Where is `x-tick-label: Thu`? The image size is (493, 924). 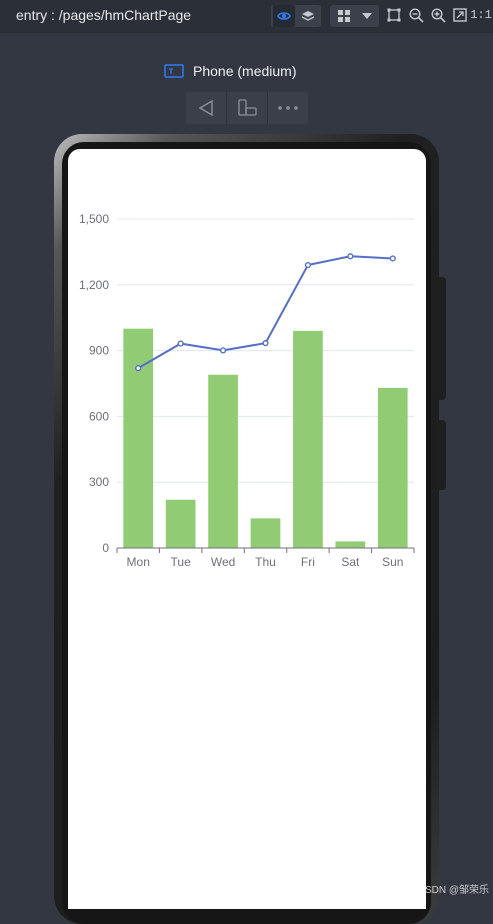 x-tick-label: Thu is located at coordinates (265, 562).